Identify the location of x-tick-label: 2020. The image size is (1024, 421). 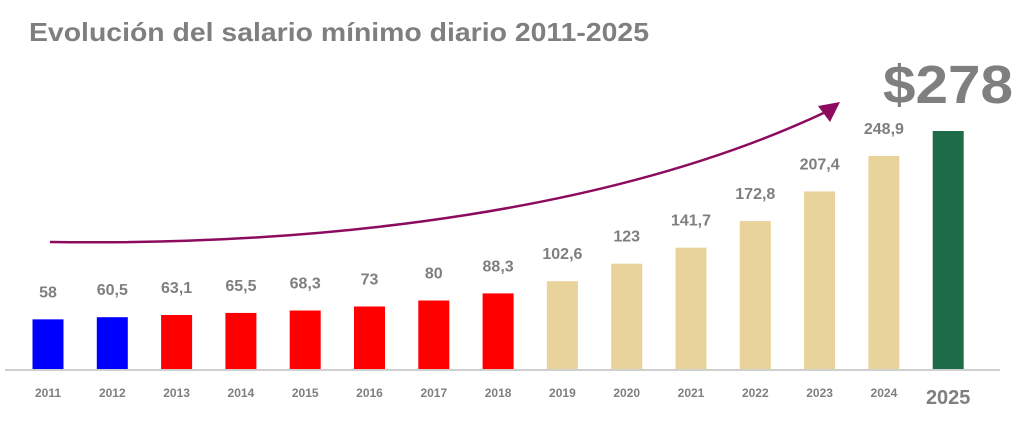
(626, 393).